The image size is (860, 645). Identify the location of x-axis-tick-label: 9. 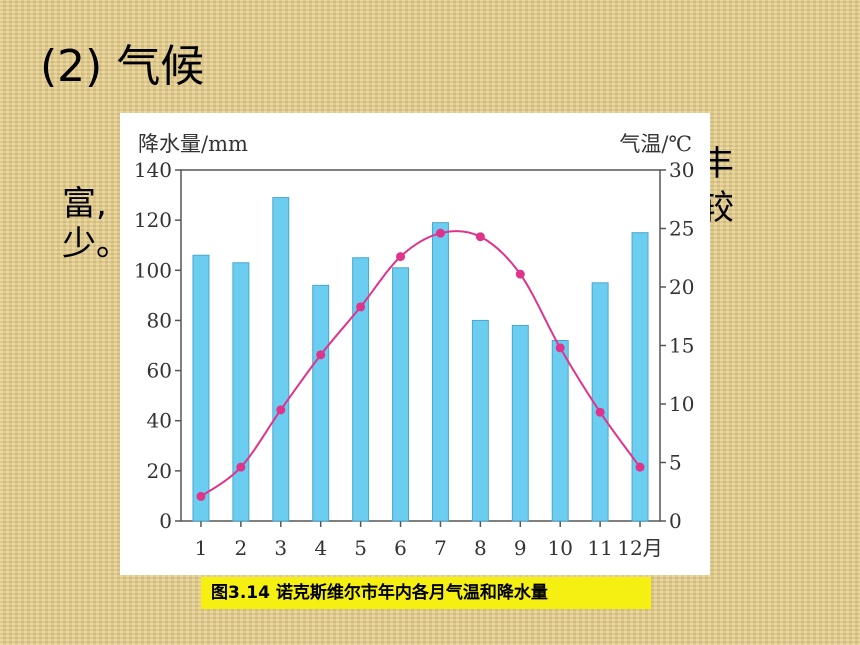
(520, 548).